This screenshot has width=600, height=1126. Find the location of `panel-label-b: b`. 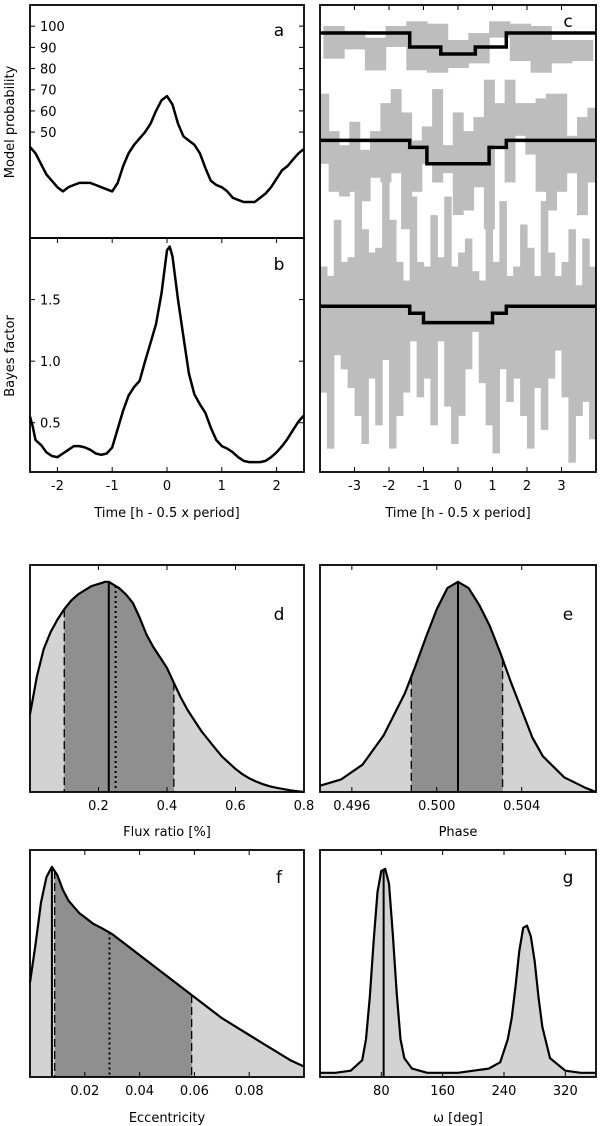

panel-label-b: b is located at coordinates (279, 265).